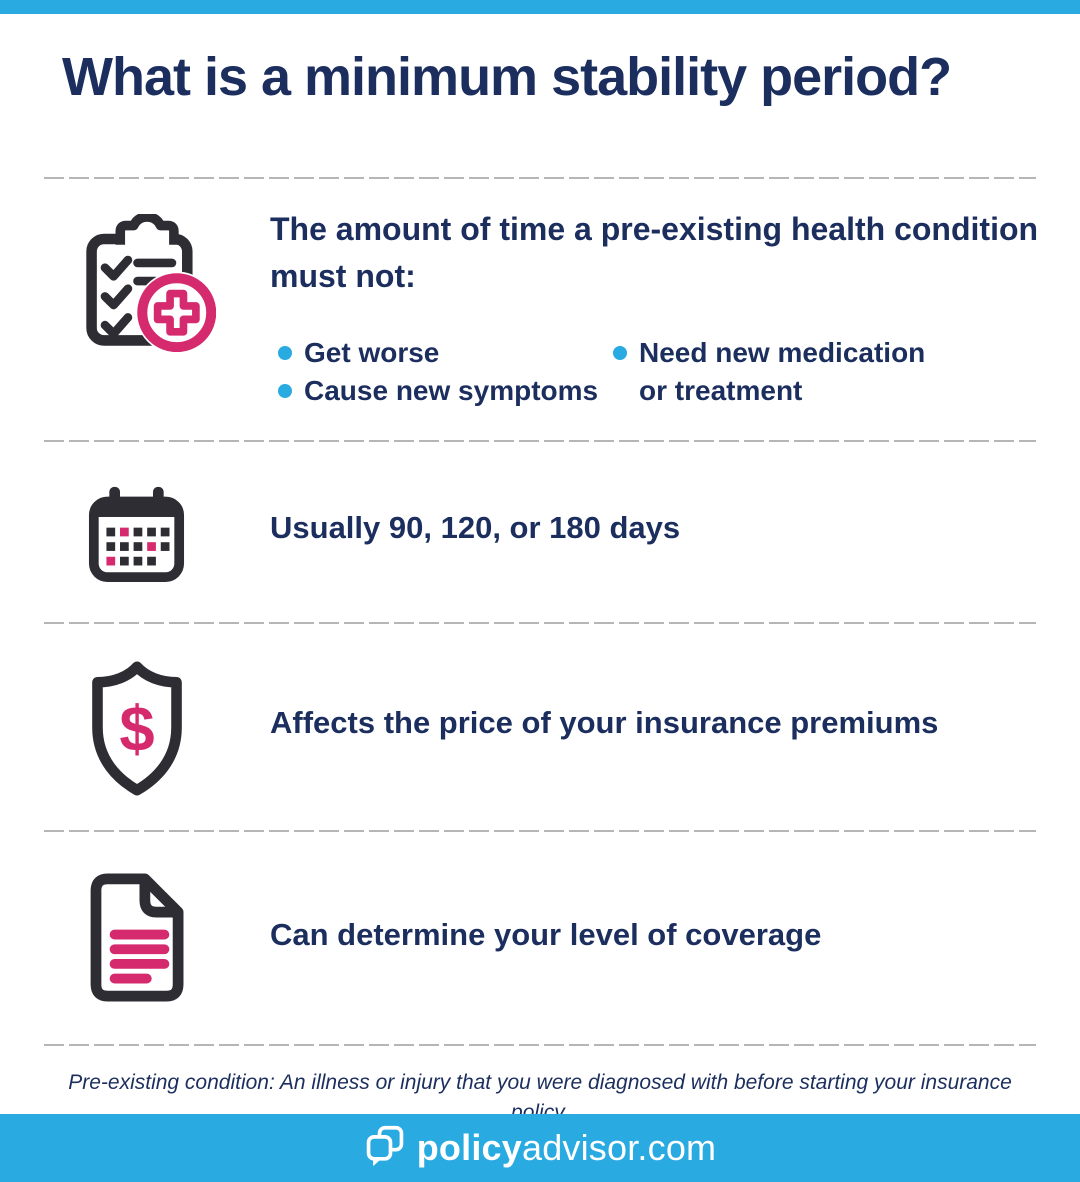 The image size is (1080, 1182). What do you see at coordinates (540, 7) in the screenshot?
I see `top-accent-bar` at bounding box center [540, 7].